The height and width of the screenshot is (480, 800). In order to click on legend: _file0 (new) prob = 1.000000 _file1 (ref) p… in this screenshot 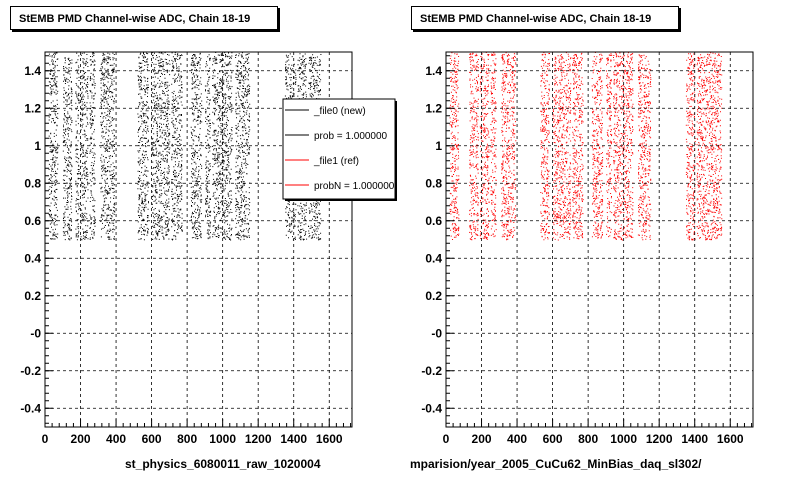, I will do `click(339, 149)`.